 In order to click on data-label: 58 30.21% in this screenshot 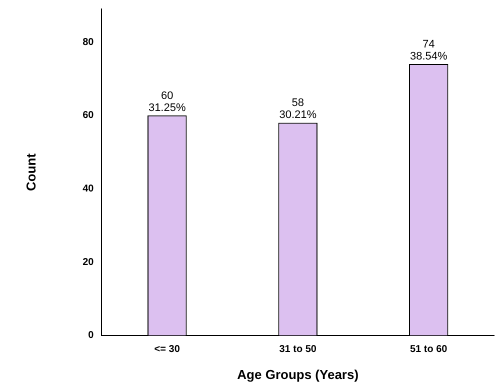, I will do `click(298, 109)`.